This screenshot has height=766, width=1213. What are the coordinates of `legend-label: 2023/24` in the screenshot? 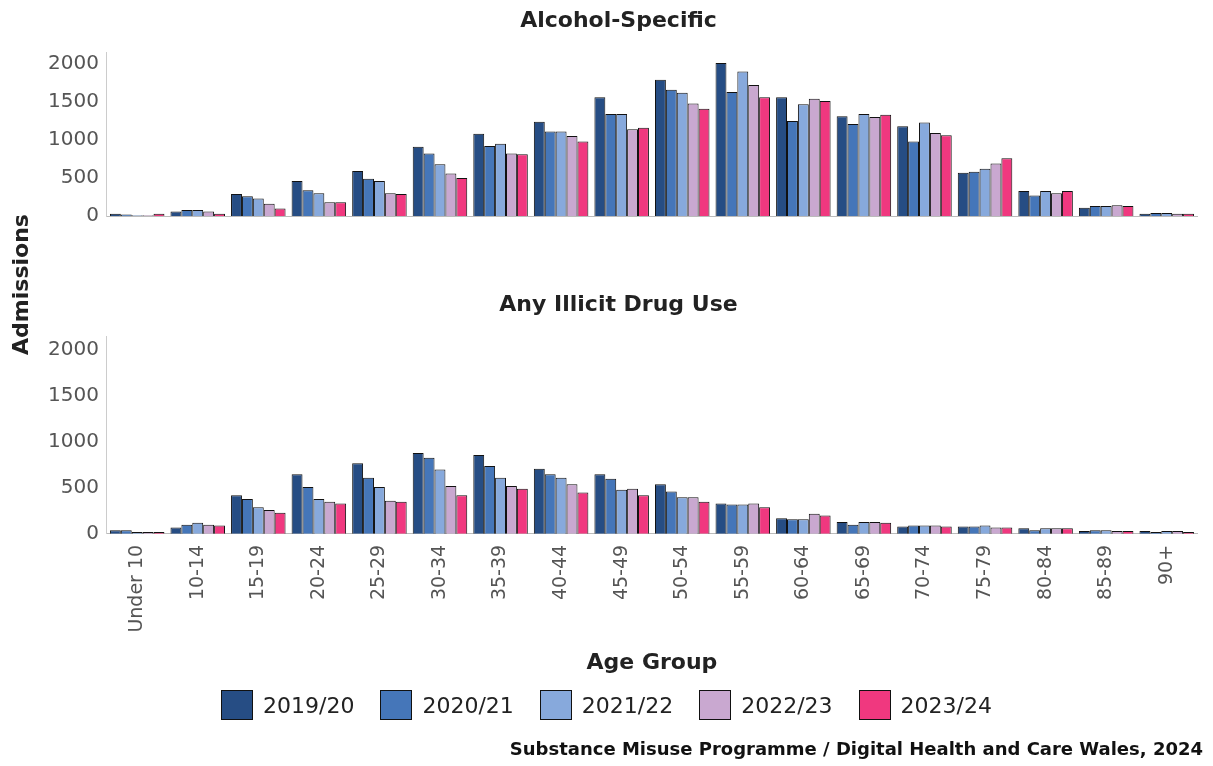 It's located at (946, 705).